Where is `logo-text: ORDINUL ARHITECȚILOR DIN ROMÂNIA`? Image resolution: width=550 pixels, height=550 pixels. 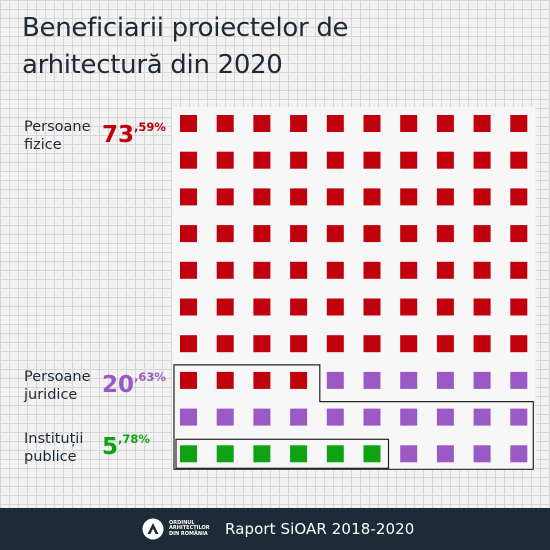
logo-text: ORDINUL ARHITECȚILOR DIN ROMÂNIA is located at coordinates (191, 528).